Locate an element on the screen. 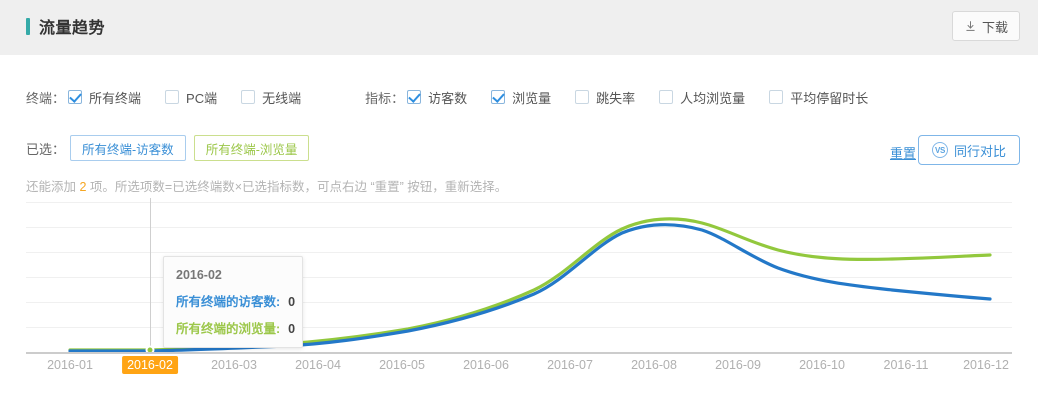 This screenshot has width=1038, height=406. hint-suffix: 项。所选项数=已选终端数×已选指标数，可点右边 “重置” 按钮，重新选择。 is located at coordinates (297, 187).